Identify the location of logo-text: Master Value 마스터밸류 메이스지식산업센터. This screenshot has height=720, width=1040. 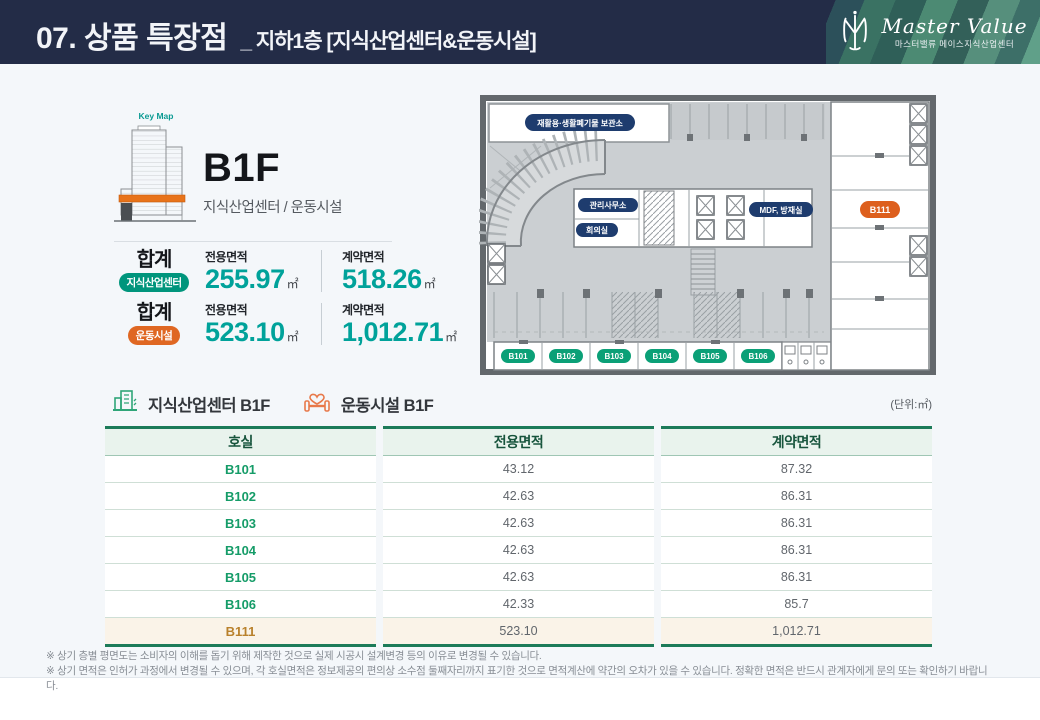
(954, 32).